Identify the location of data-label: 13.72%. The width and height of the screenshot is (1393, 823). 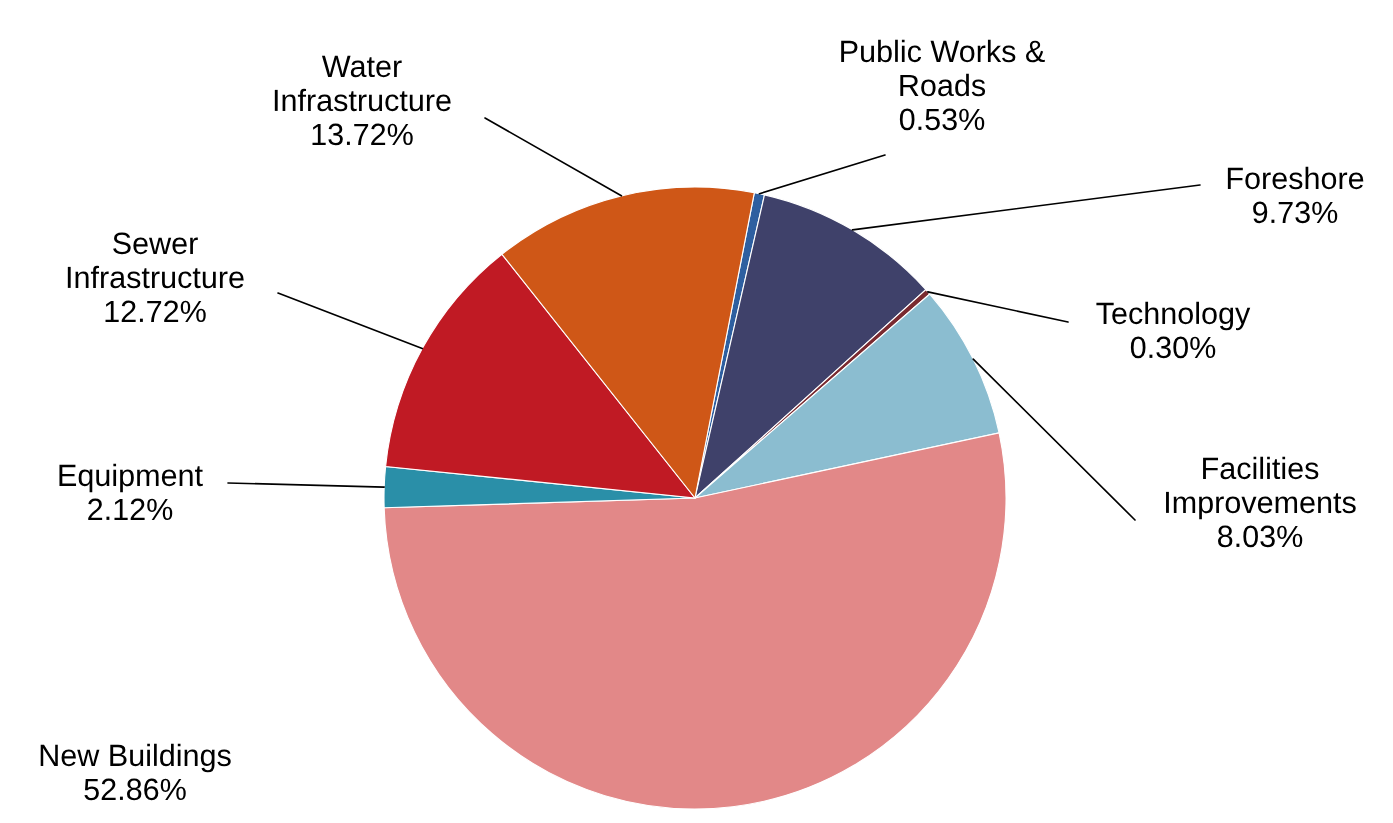
(362, 134).